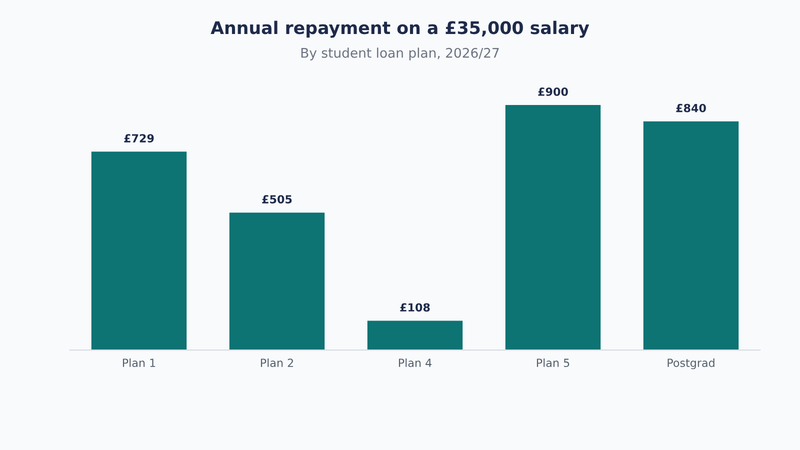 This screenshot has width=800, height=450. Describe the element at coordinates (691, 364) in the screenshot. I see `x-tick-label: Postgrad` at that location.